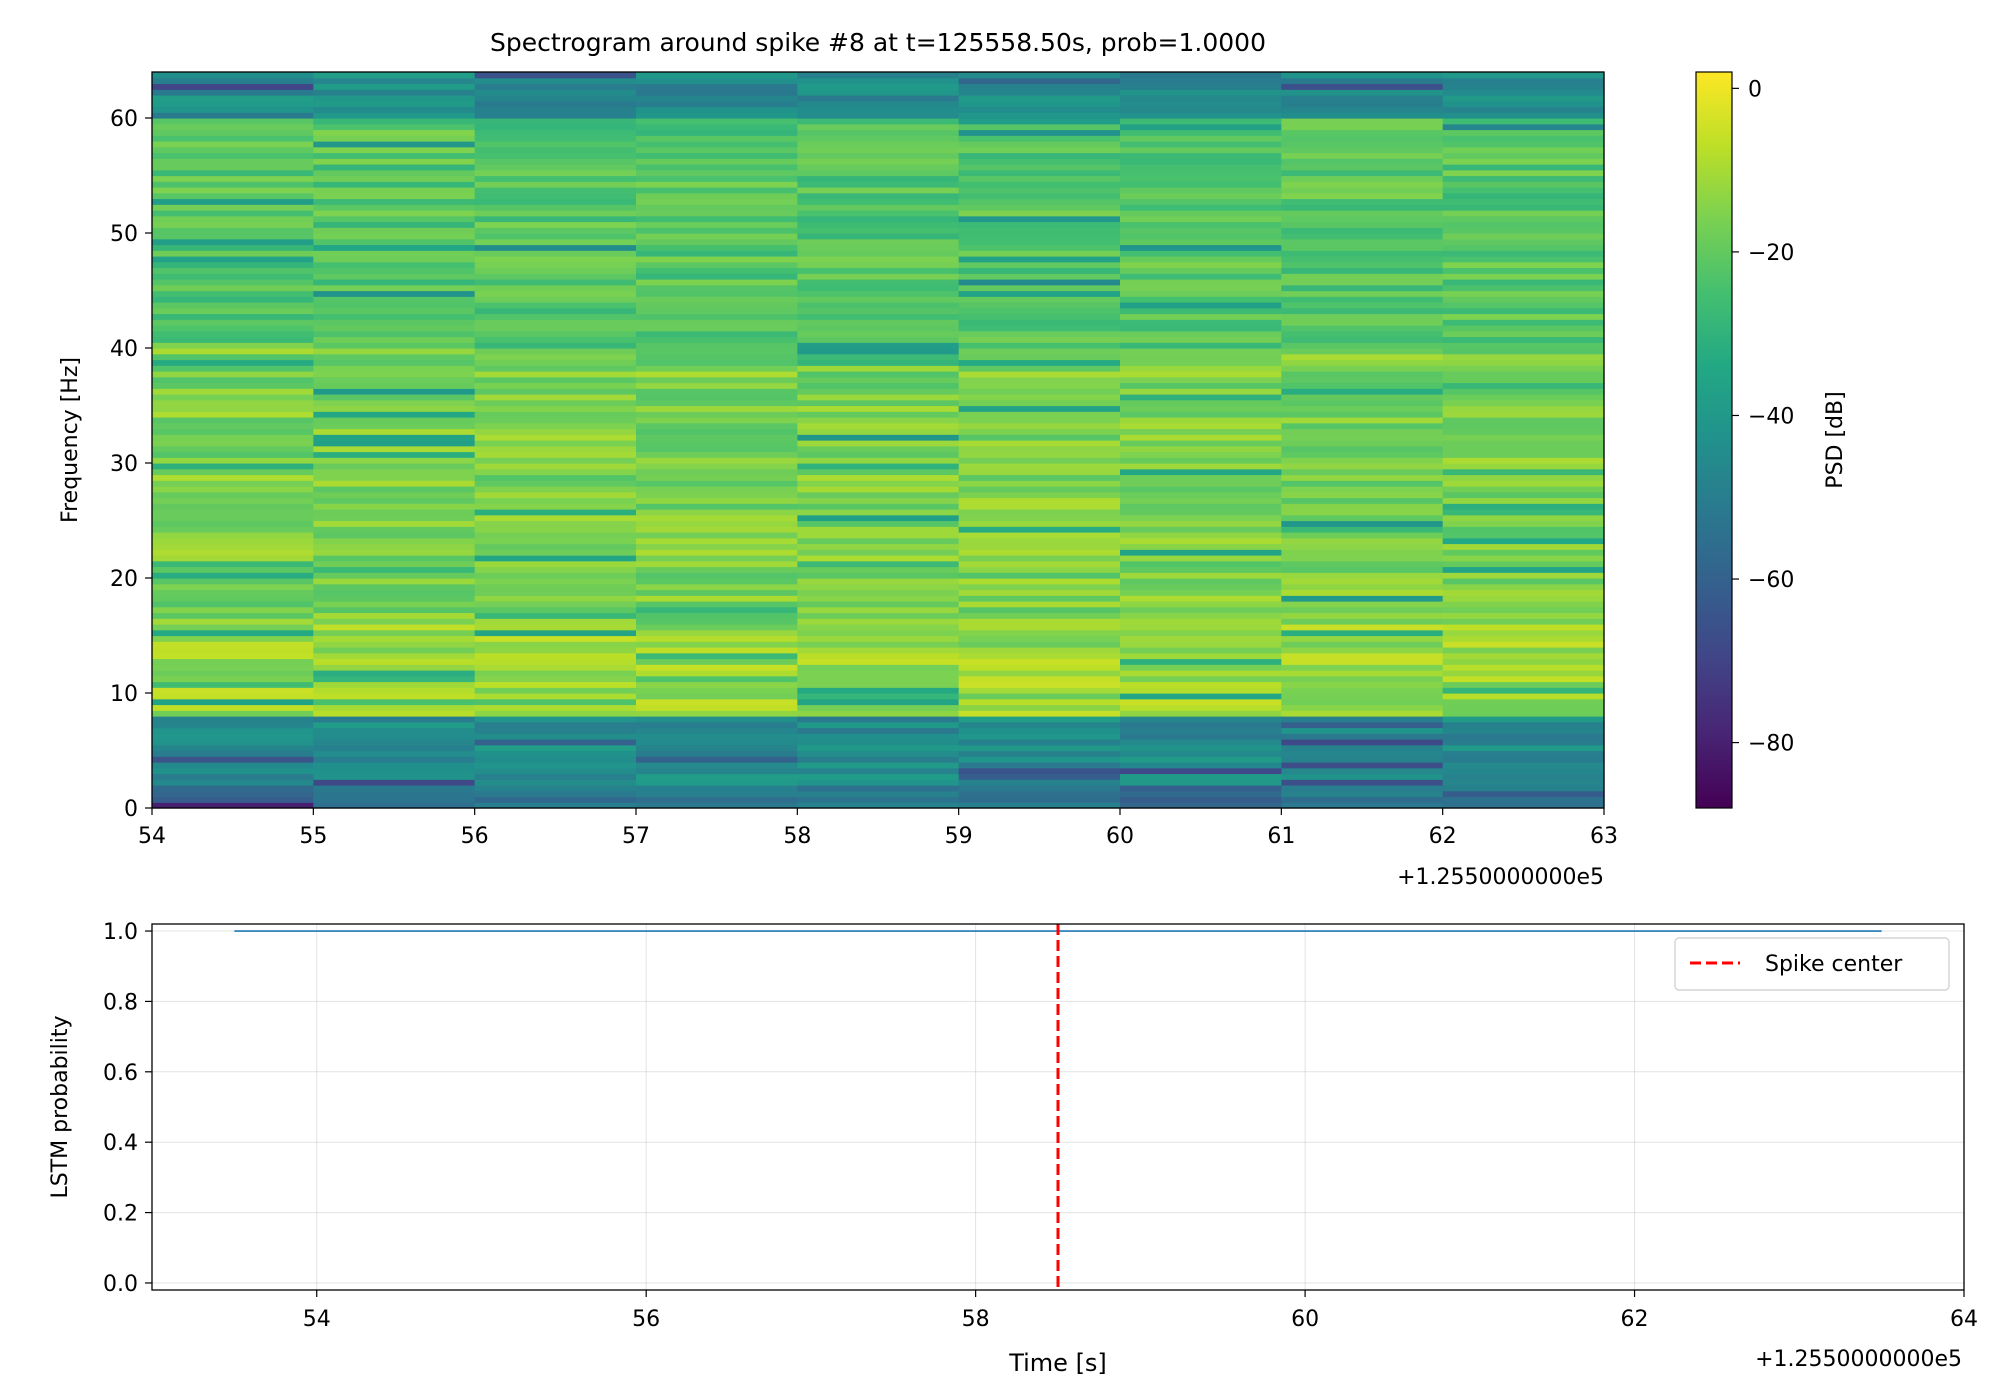  Describe the element at coordinates (1443, 836) in the screenshot. I see `spectrogram-x-tick-label: 62` at that location.